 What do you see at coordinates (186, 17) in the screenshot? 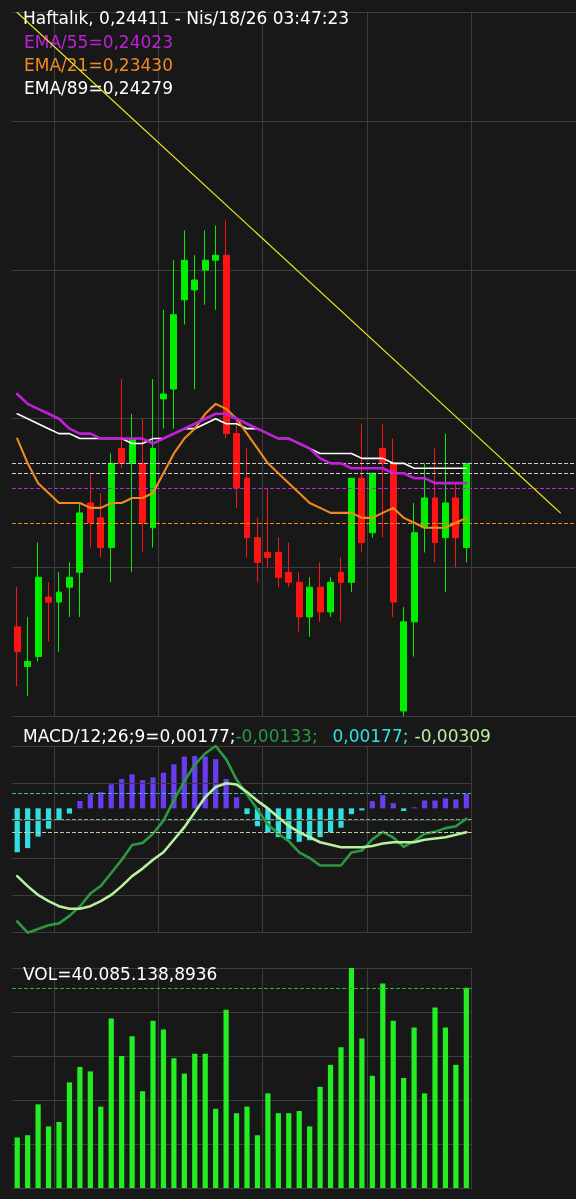
I see `chart-title: Haftalık, 0,24411 - Nis/18/26 03:47:23` at bounding box center [186, 17].